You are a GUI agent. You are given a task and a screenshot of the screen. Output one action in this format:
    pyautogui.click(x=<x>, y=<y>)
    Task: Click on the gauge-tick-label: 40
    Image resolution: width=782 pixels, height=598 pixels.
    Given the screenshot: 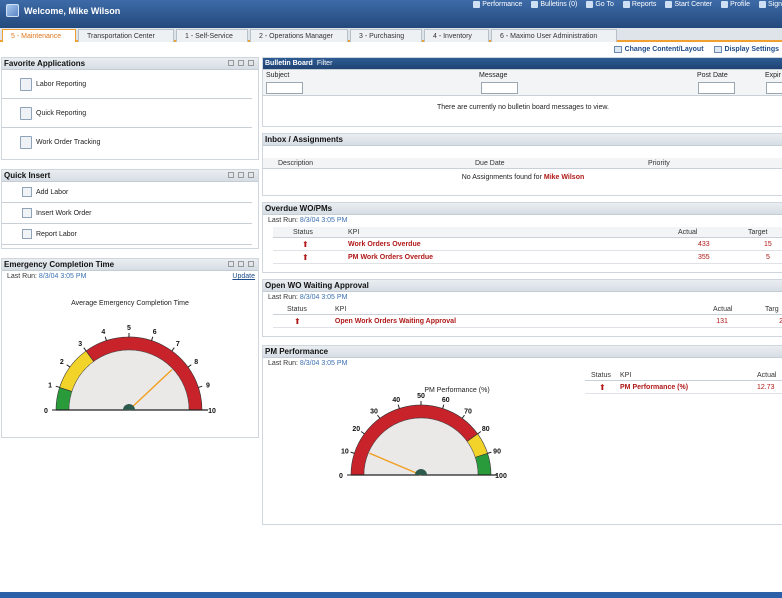 What is the action you would take?
    pyautogui.click(x=396, y=400)
    